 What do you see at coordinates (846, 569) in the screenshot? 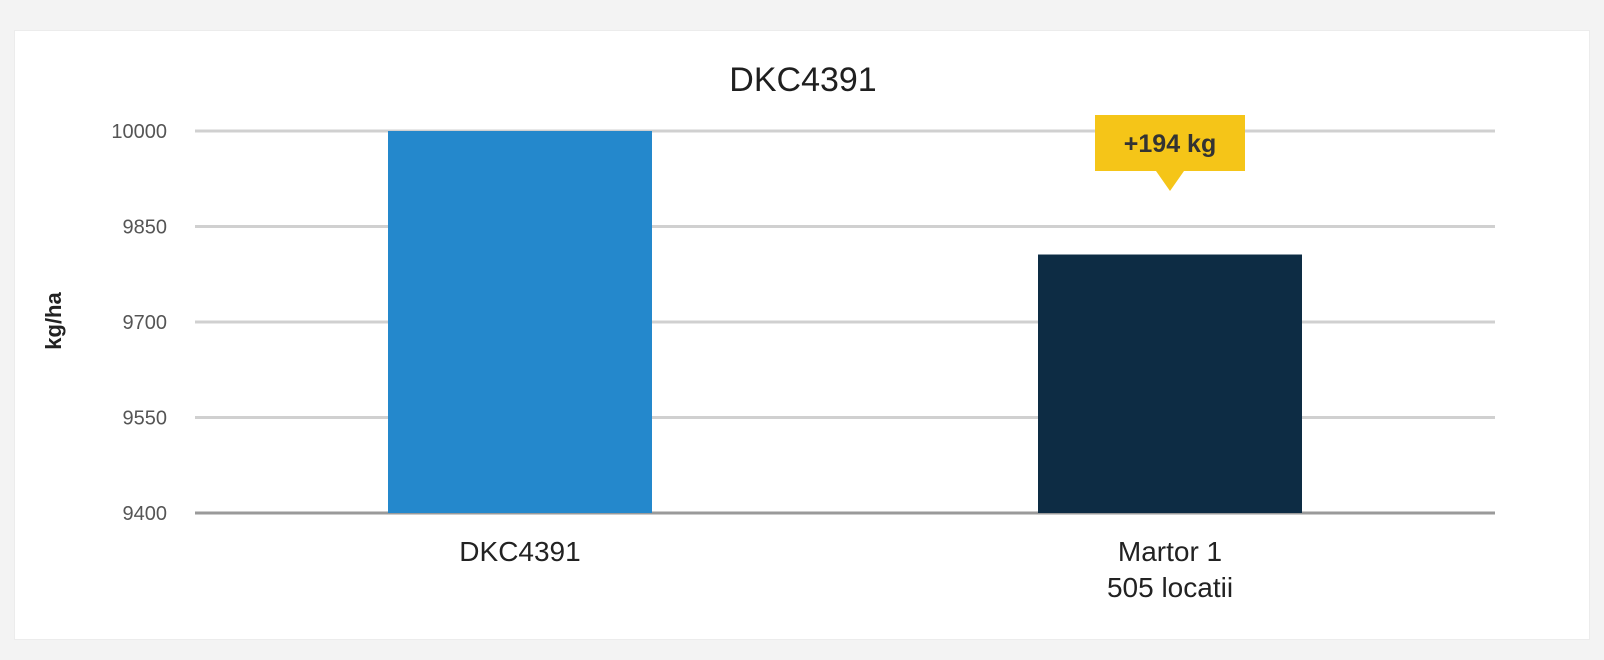
I see `x-category-labels: DKC4391 Martor 1 505 locatii` at bounding box center [846, 569].